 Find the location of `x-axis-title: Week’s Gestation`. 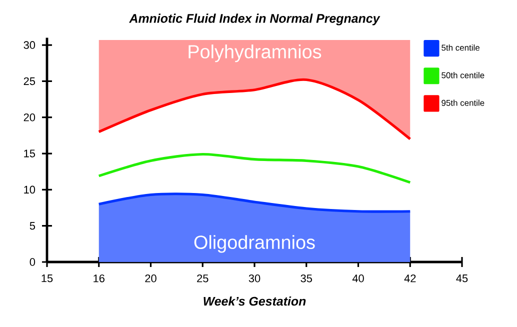

x-axis-title: Week’s Gestation is located at coordinates (255, 301).